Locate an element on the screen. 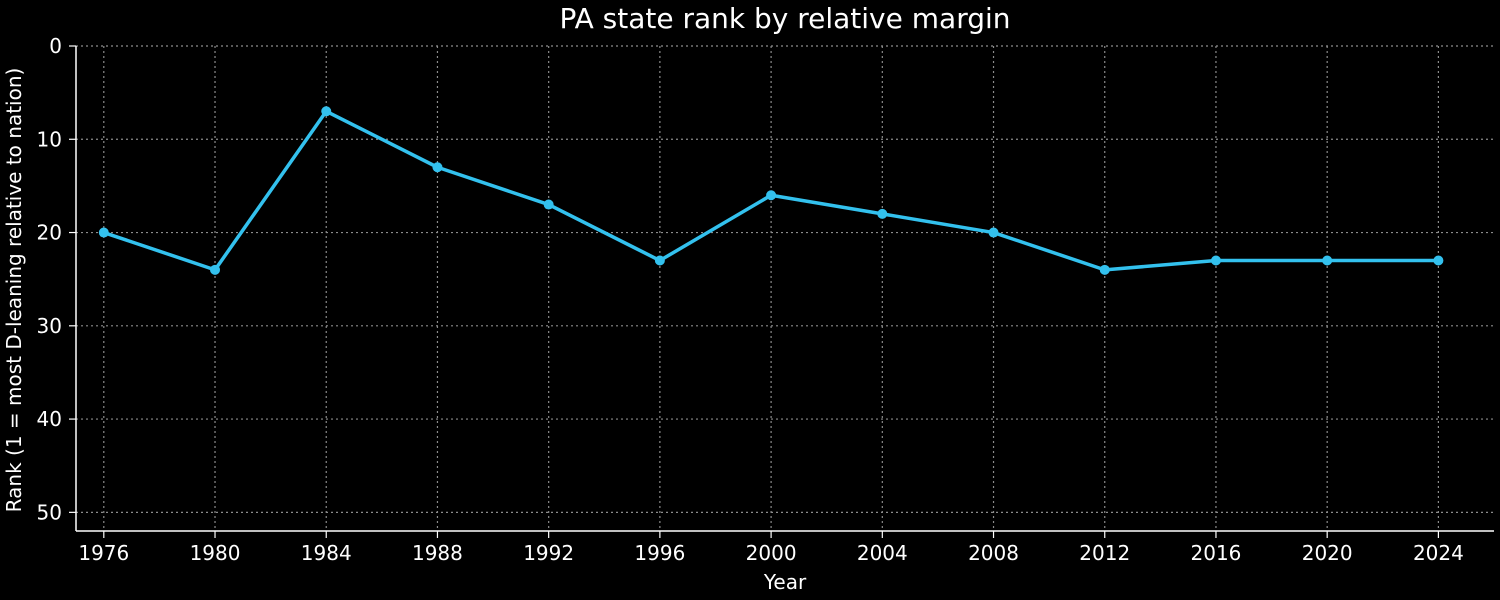 This screenshot has width=1500, height=600. x-tick-label: 2008 is located at coordinates (993, 553).